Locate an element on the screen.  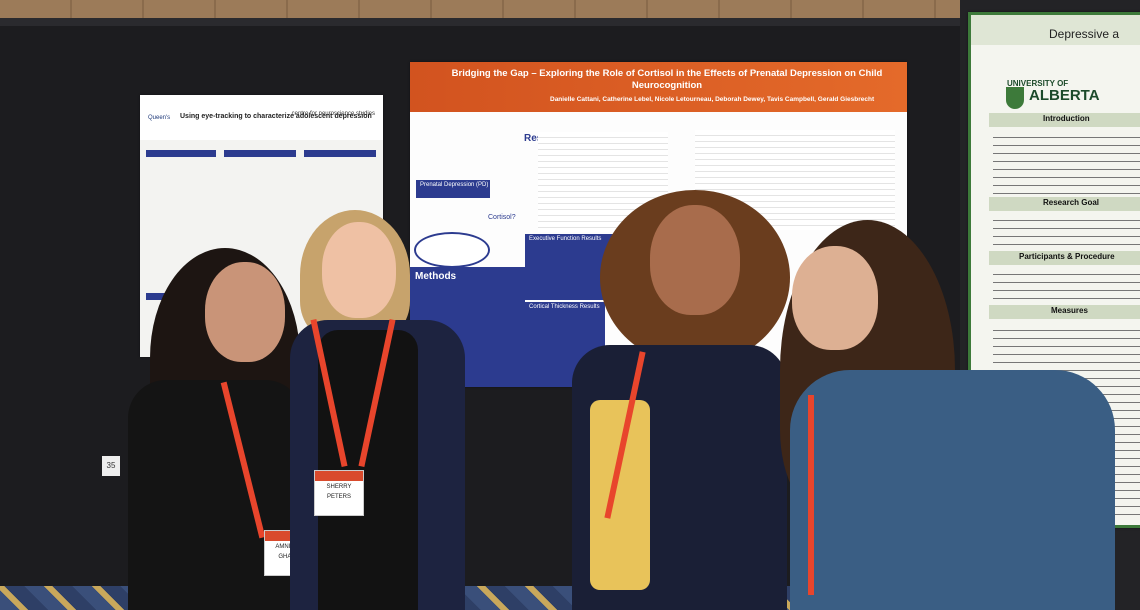
section-research-goal: Research Goal is located at coordinates (1064, 204).